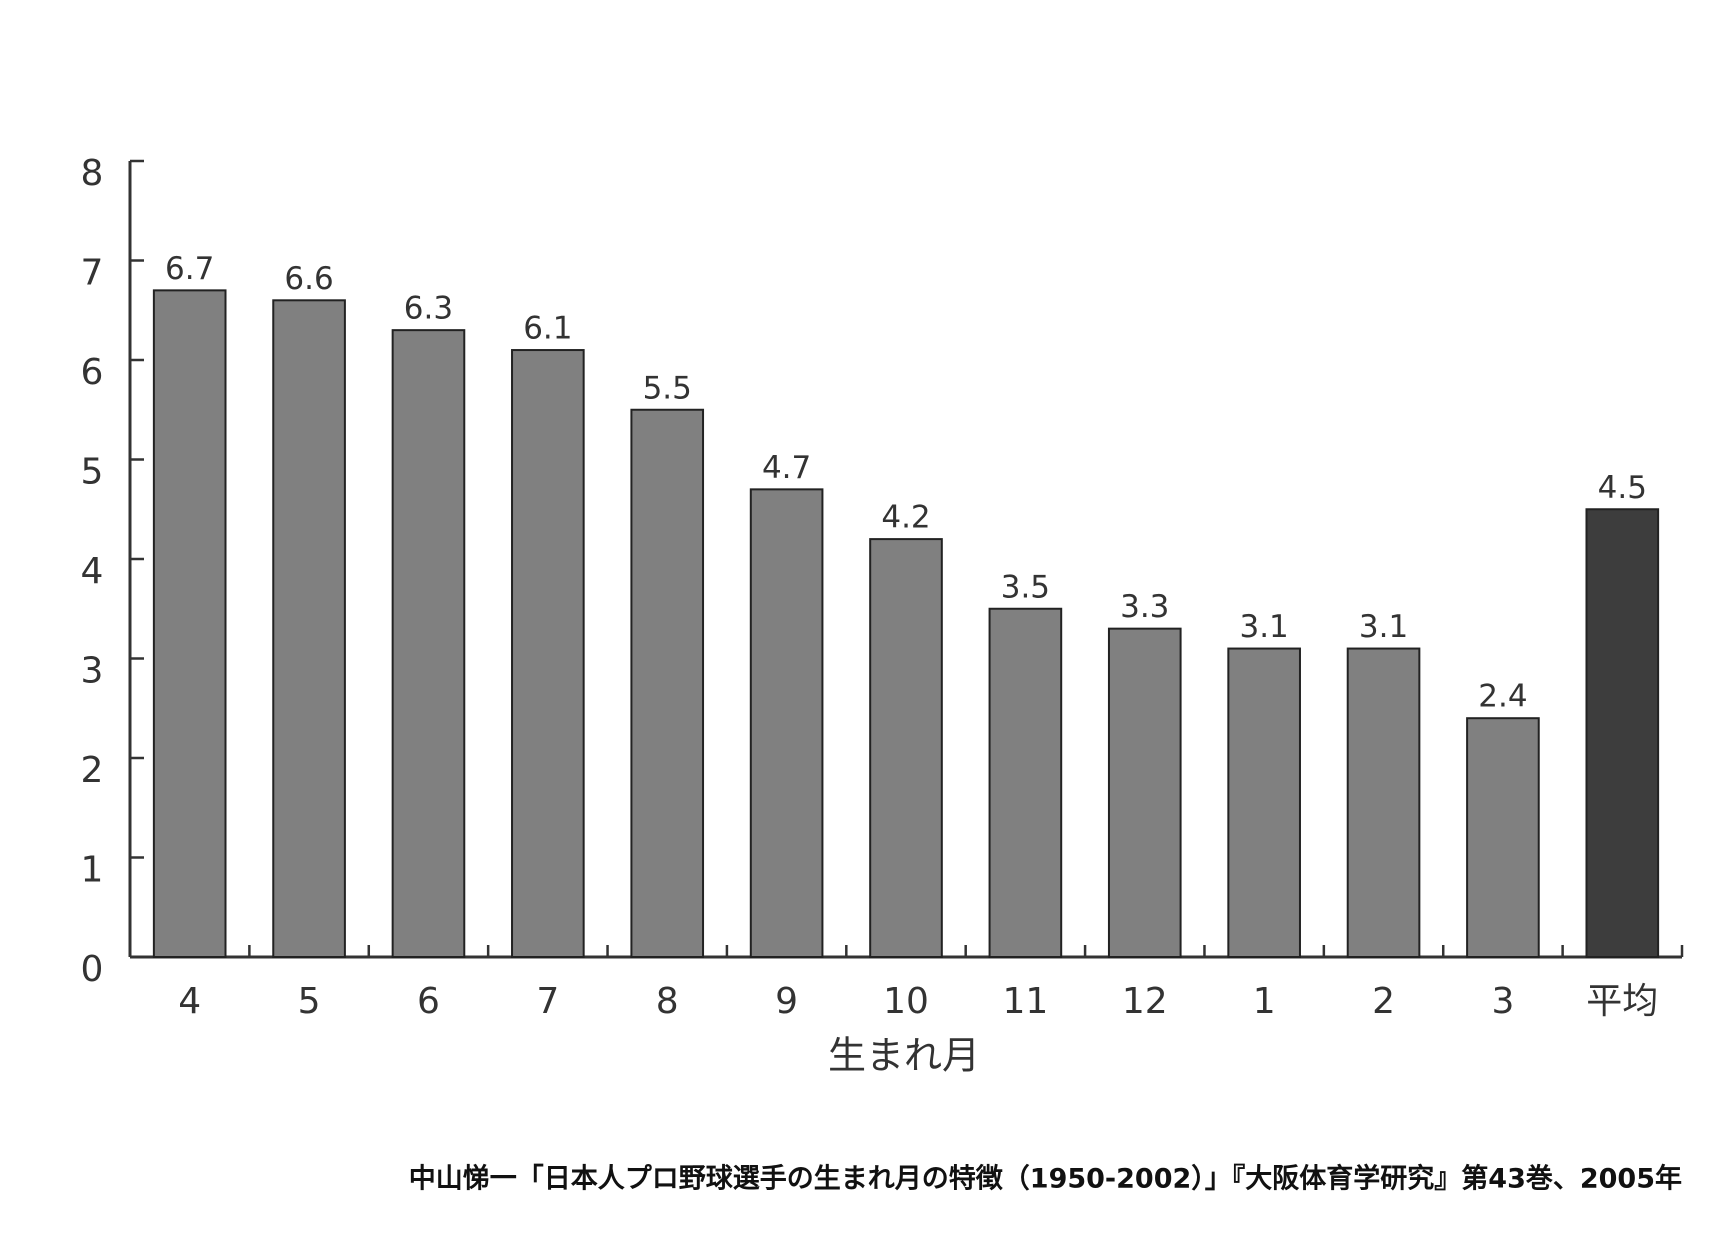 This screenshot has width=1732, height=1246. Describe the element at coordinates (1622, 488) in the screenshot. I see `value-label: 4.5` at that location.